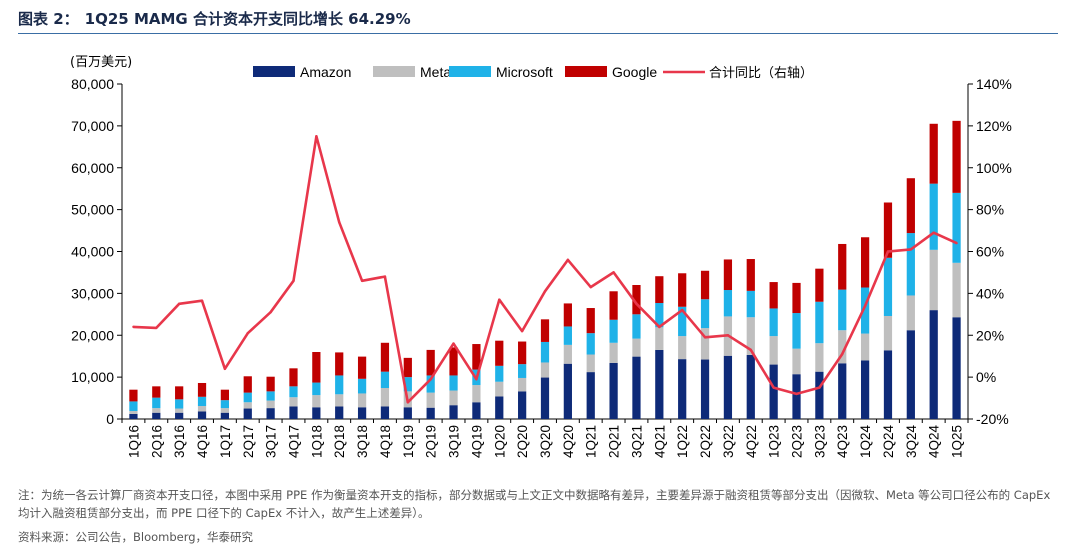 This screenshot has width=1080, height=553. I want to click on x-tick-label: 1Q21, so click(591, 441).